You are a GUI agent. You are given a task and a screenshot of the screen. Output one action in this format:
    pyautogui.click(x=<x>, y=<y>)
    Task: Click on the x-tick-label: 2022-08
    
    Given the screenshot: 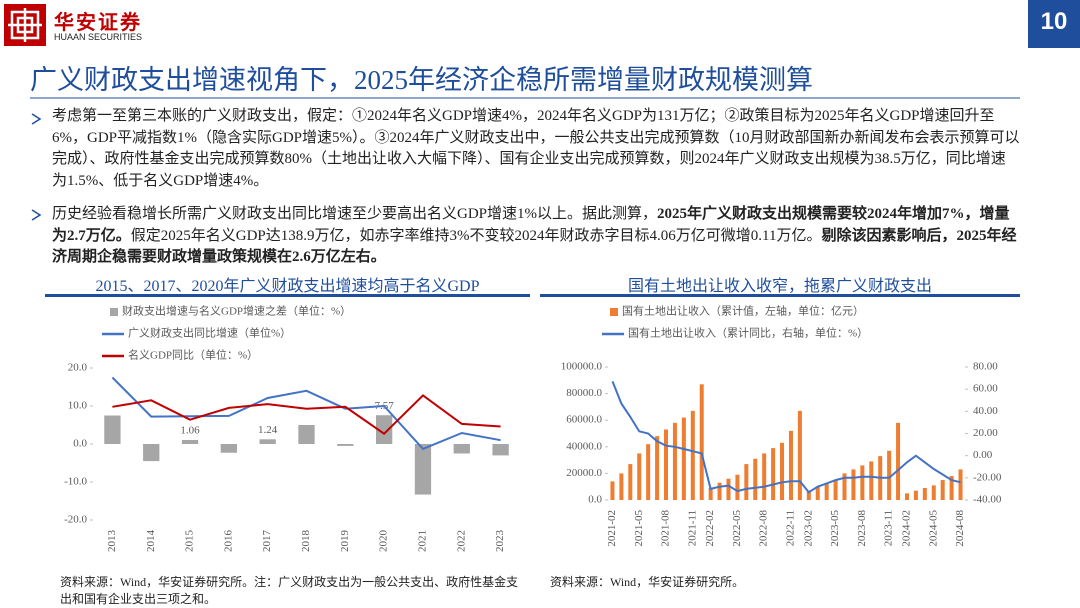 What is the action you would take?
    pyautogui.click(x=764, y=528)
    